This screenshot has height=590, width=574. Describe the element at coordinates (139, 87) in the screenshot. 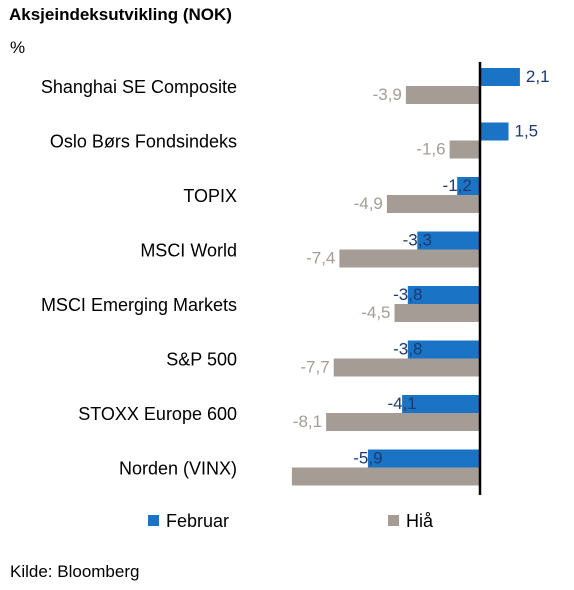

I see `category-label: Shanghai SE Composite` at that location.